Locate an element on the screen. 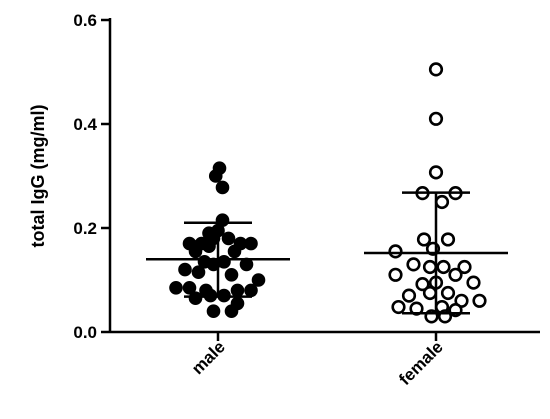 The width and height of the screenshot is (550, 419). y-axis-label: total IgG (mg/ml) is located at coordinates (38, 176).